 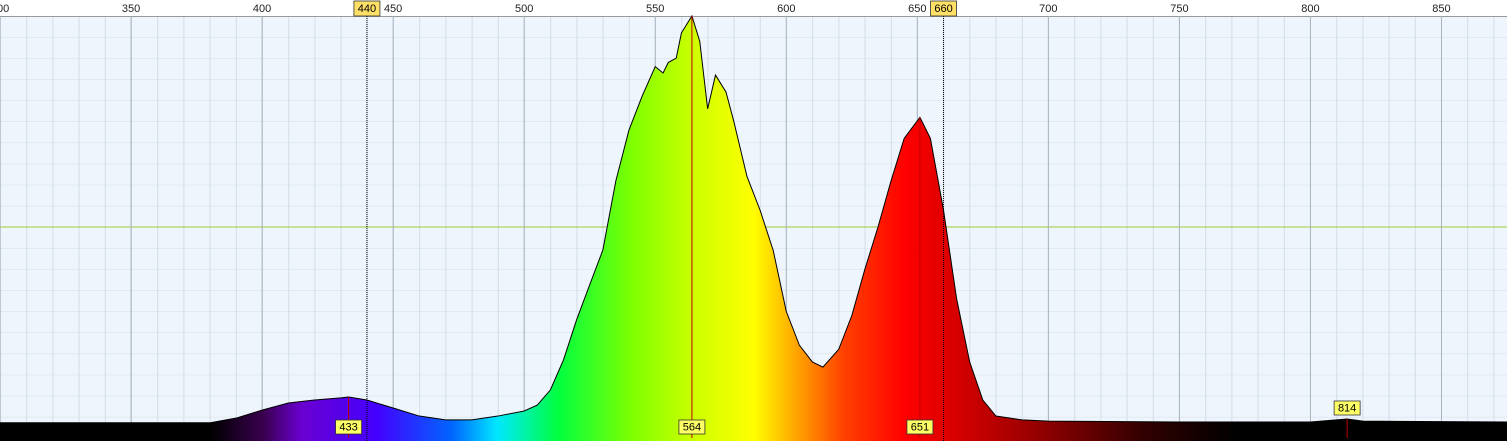 What do you see at coordinates (524, 9) in the screenshot?
I see `x-tick-label: 500` at bounding box center [524, 9].